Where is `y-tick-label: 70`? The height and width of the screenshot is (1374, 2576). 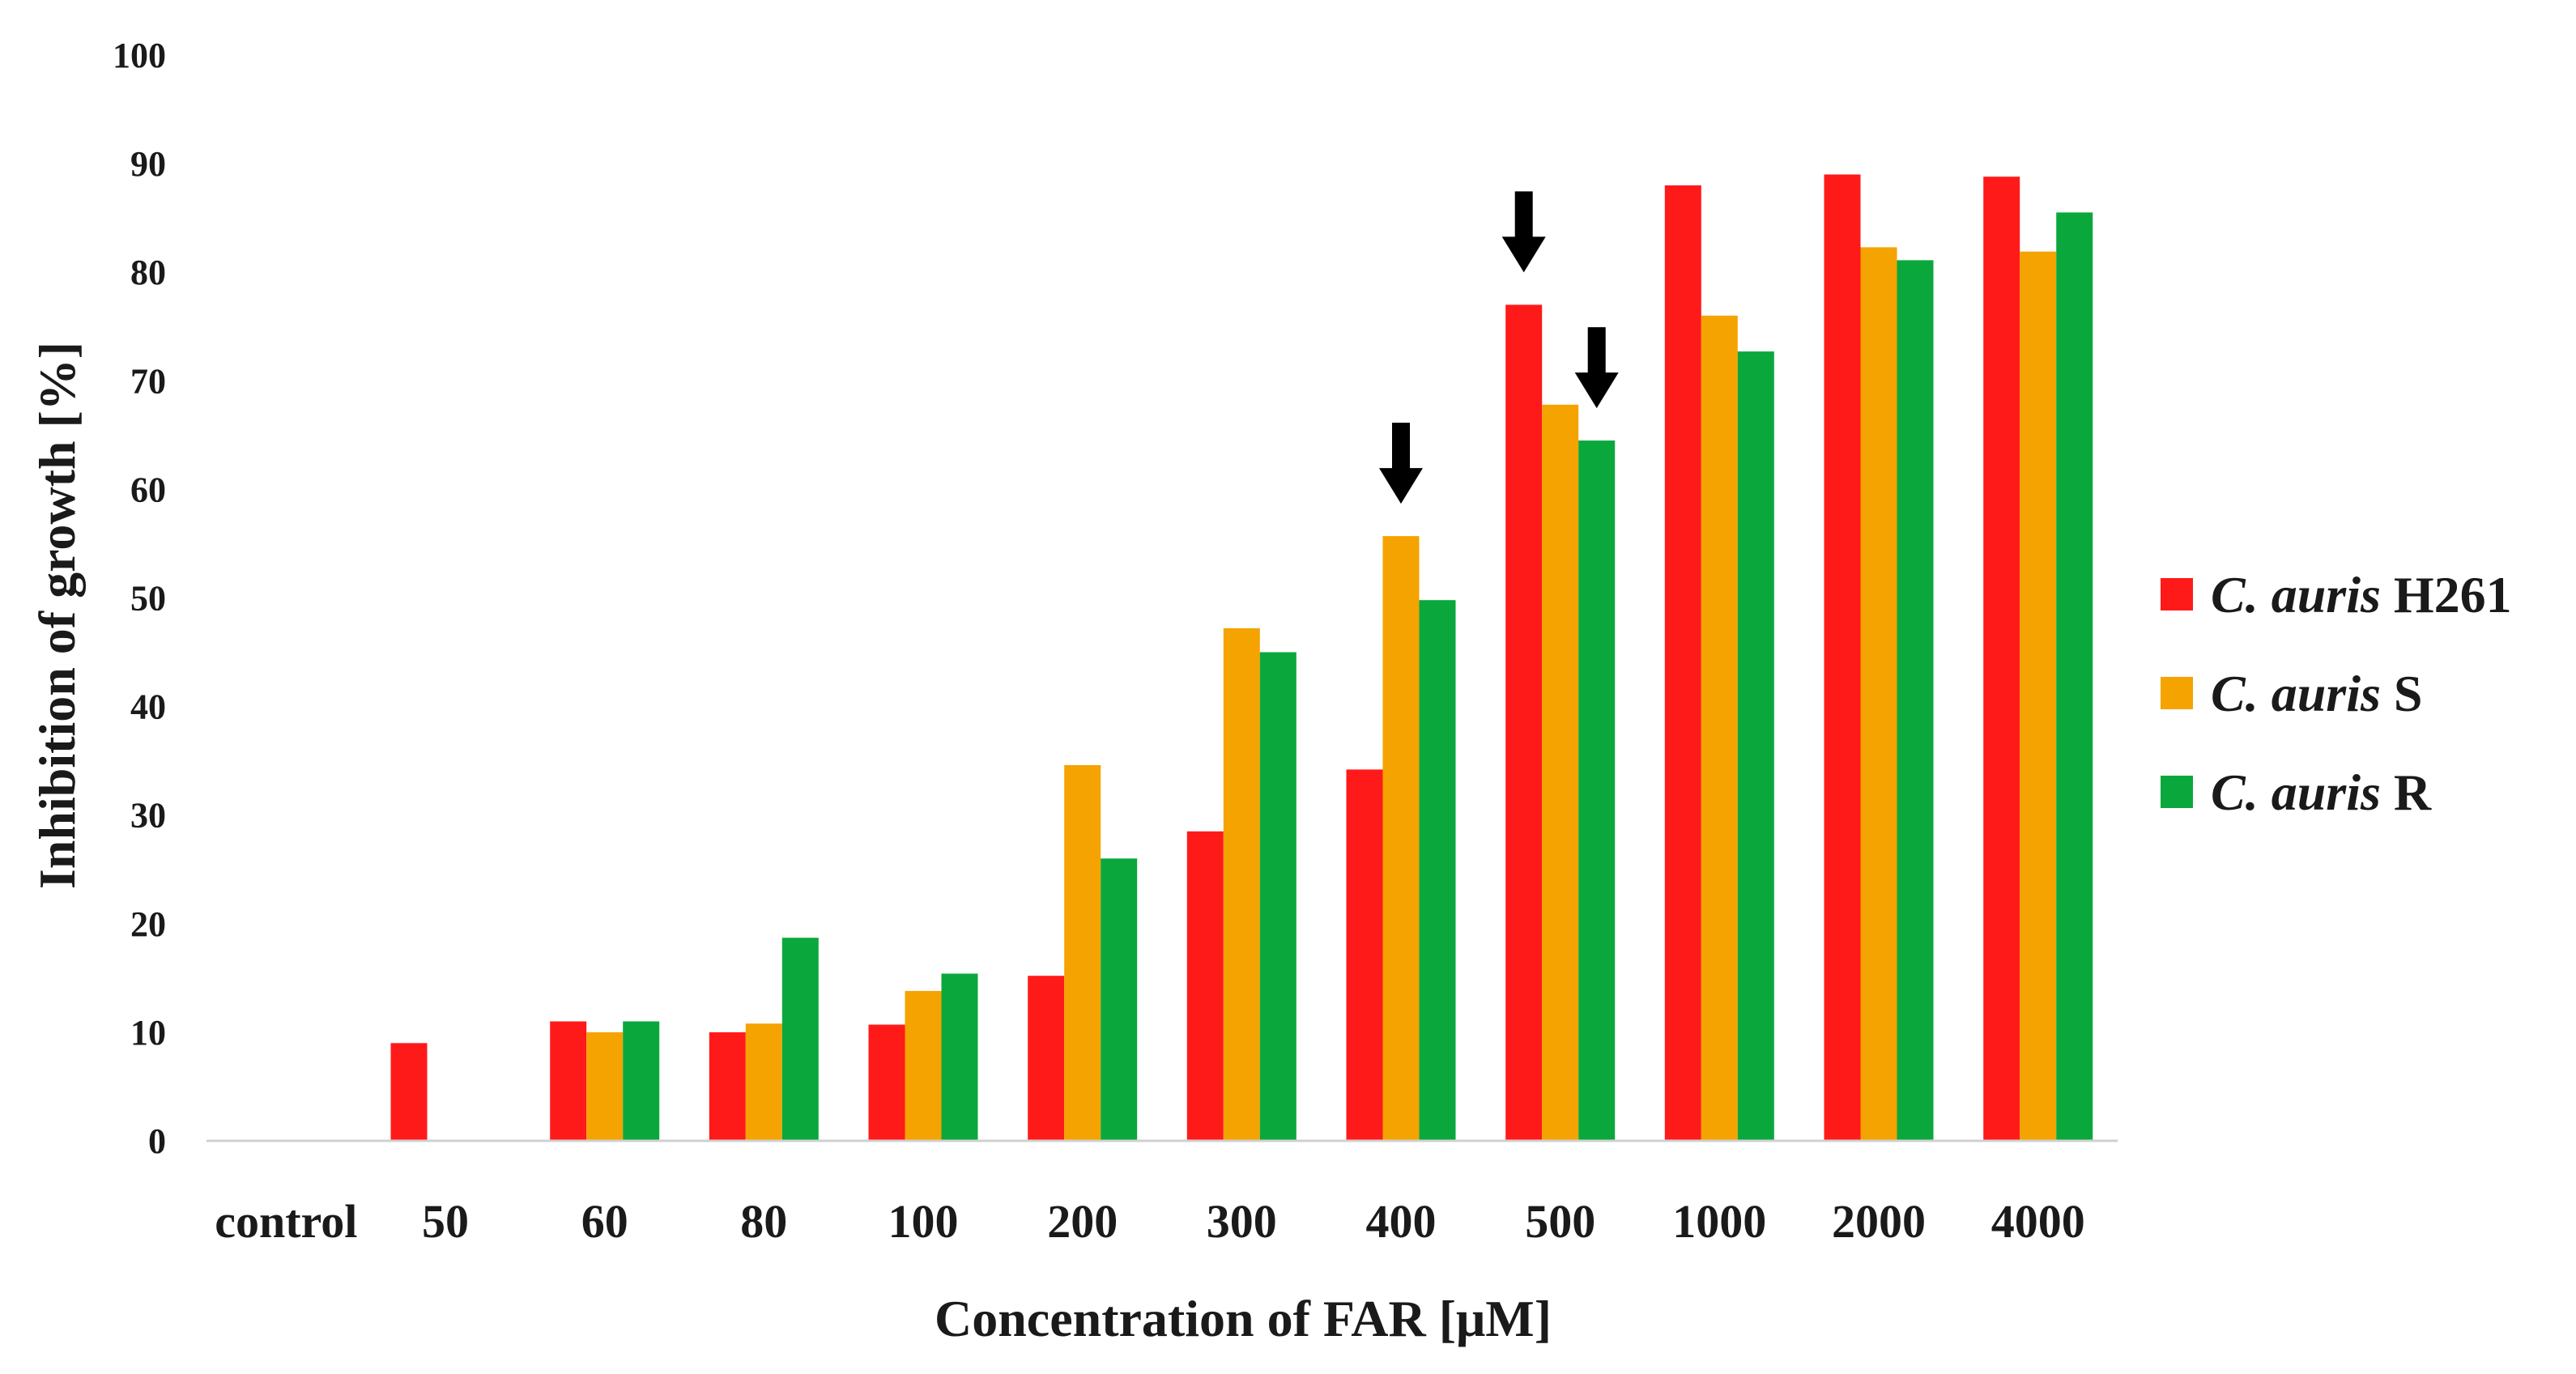 y-tick-label: 70 is located at coordinates (148, 381).